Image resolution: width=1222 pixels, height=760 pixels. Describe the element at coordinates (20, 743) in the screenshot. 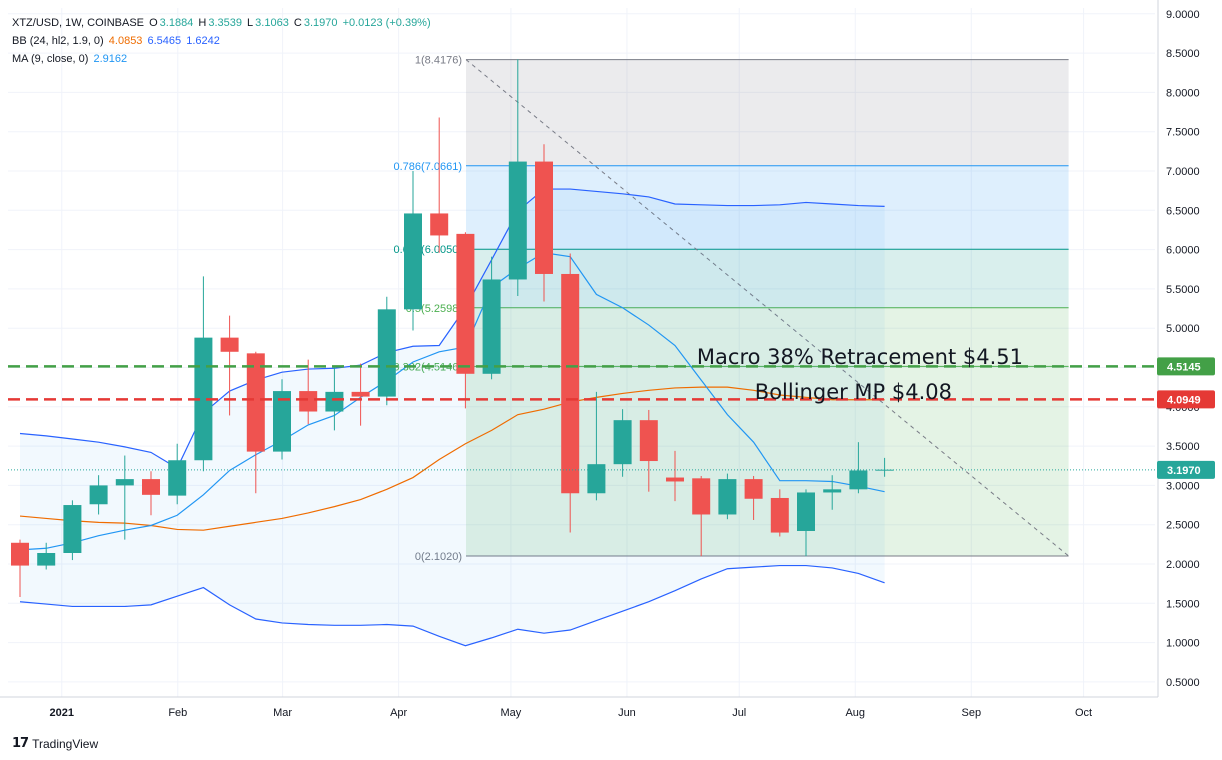

I see `tradingview-logo-icon: 17` at that location.